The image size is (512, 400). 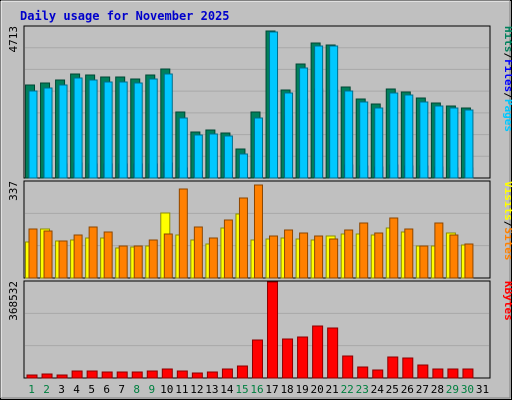 I want to click on panel-top-ymax-label: 4713, so click(x=13, y=39).